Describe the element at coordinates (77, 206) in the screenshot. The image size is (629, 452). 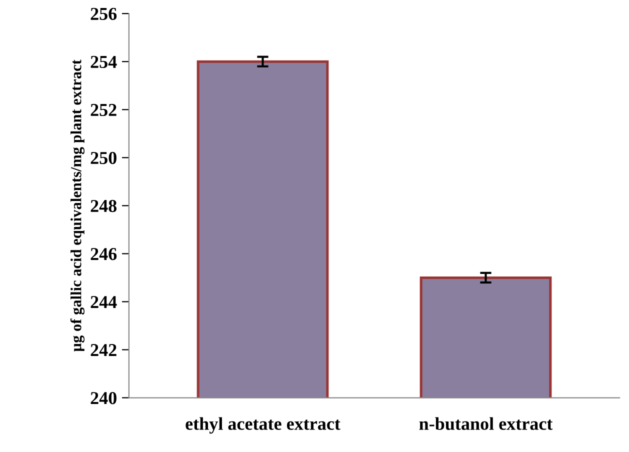
I see `y-axis-title: µg of gallic acid equivalents/mg plant extract` at that location.